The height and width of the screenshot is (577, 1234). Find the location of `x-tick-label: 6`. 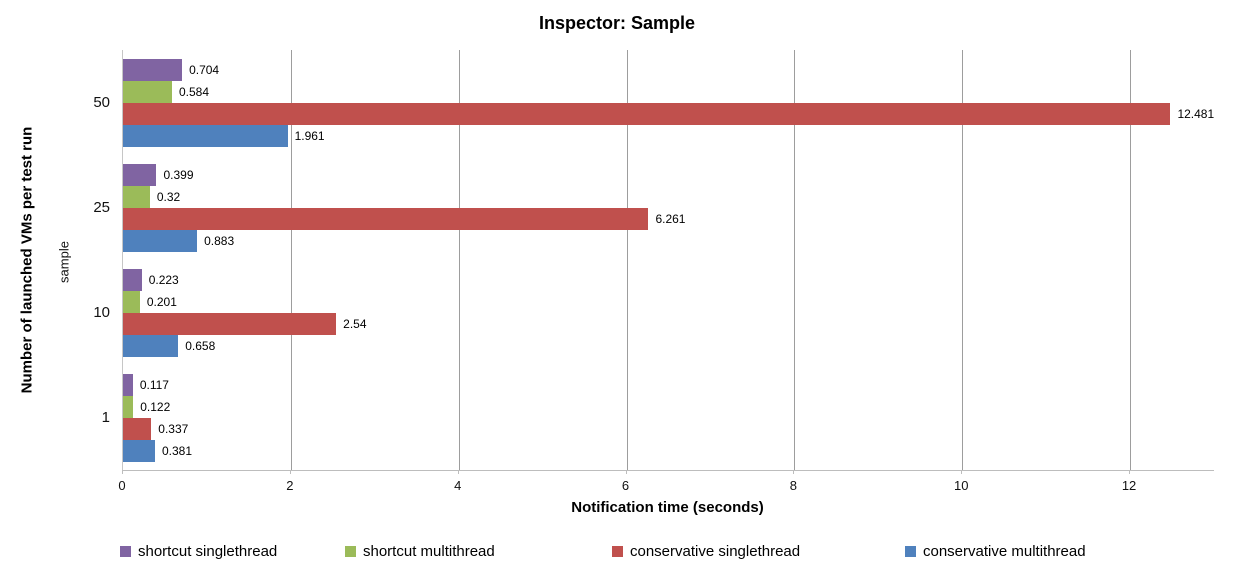

x-tick-label: 6 is located at coordinates (625, 485).